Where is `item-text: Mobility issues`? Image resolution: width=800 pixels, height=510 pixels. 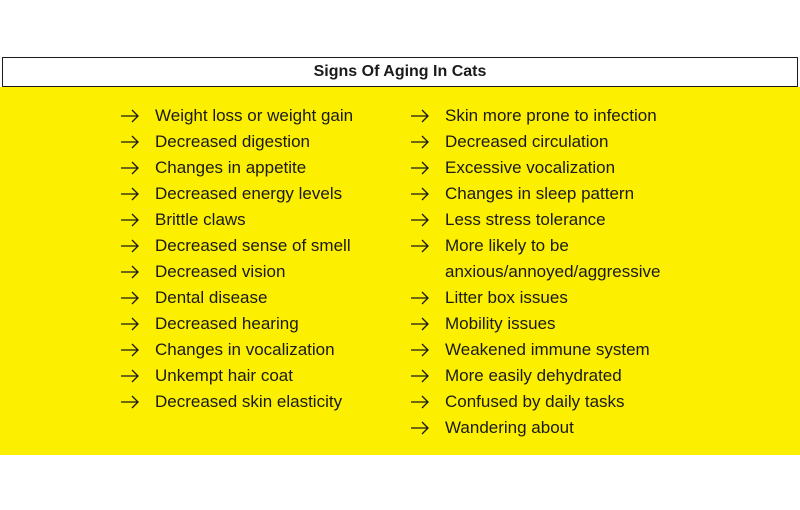
item-text: Mobility issues is located at coordinates (500, 323).